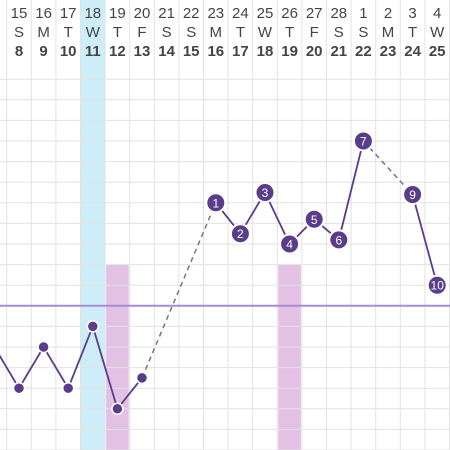 The height and width of the screenshot is (450, 450). I want to click on point-label: 7, so click(363, 142).